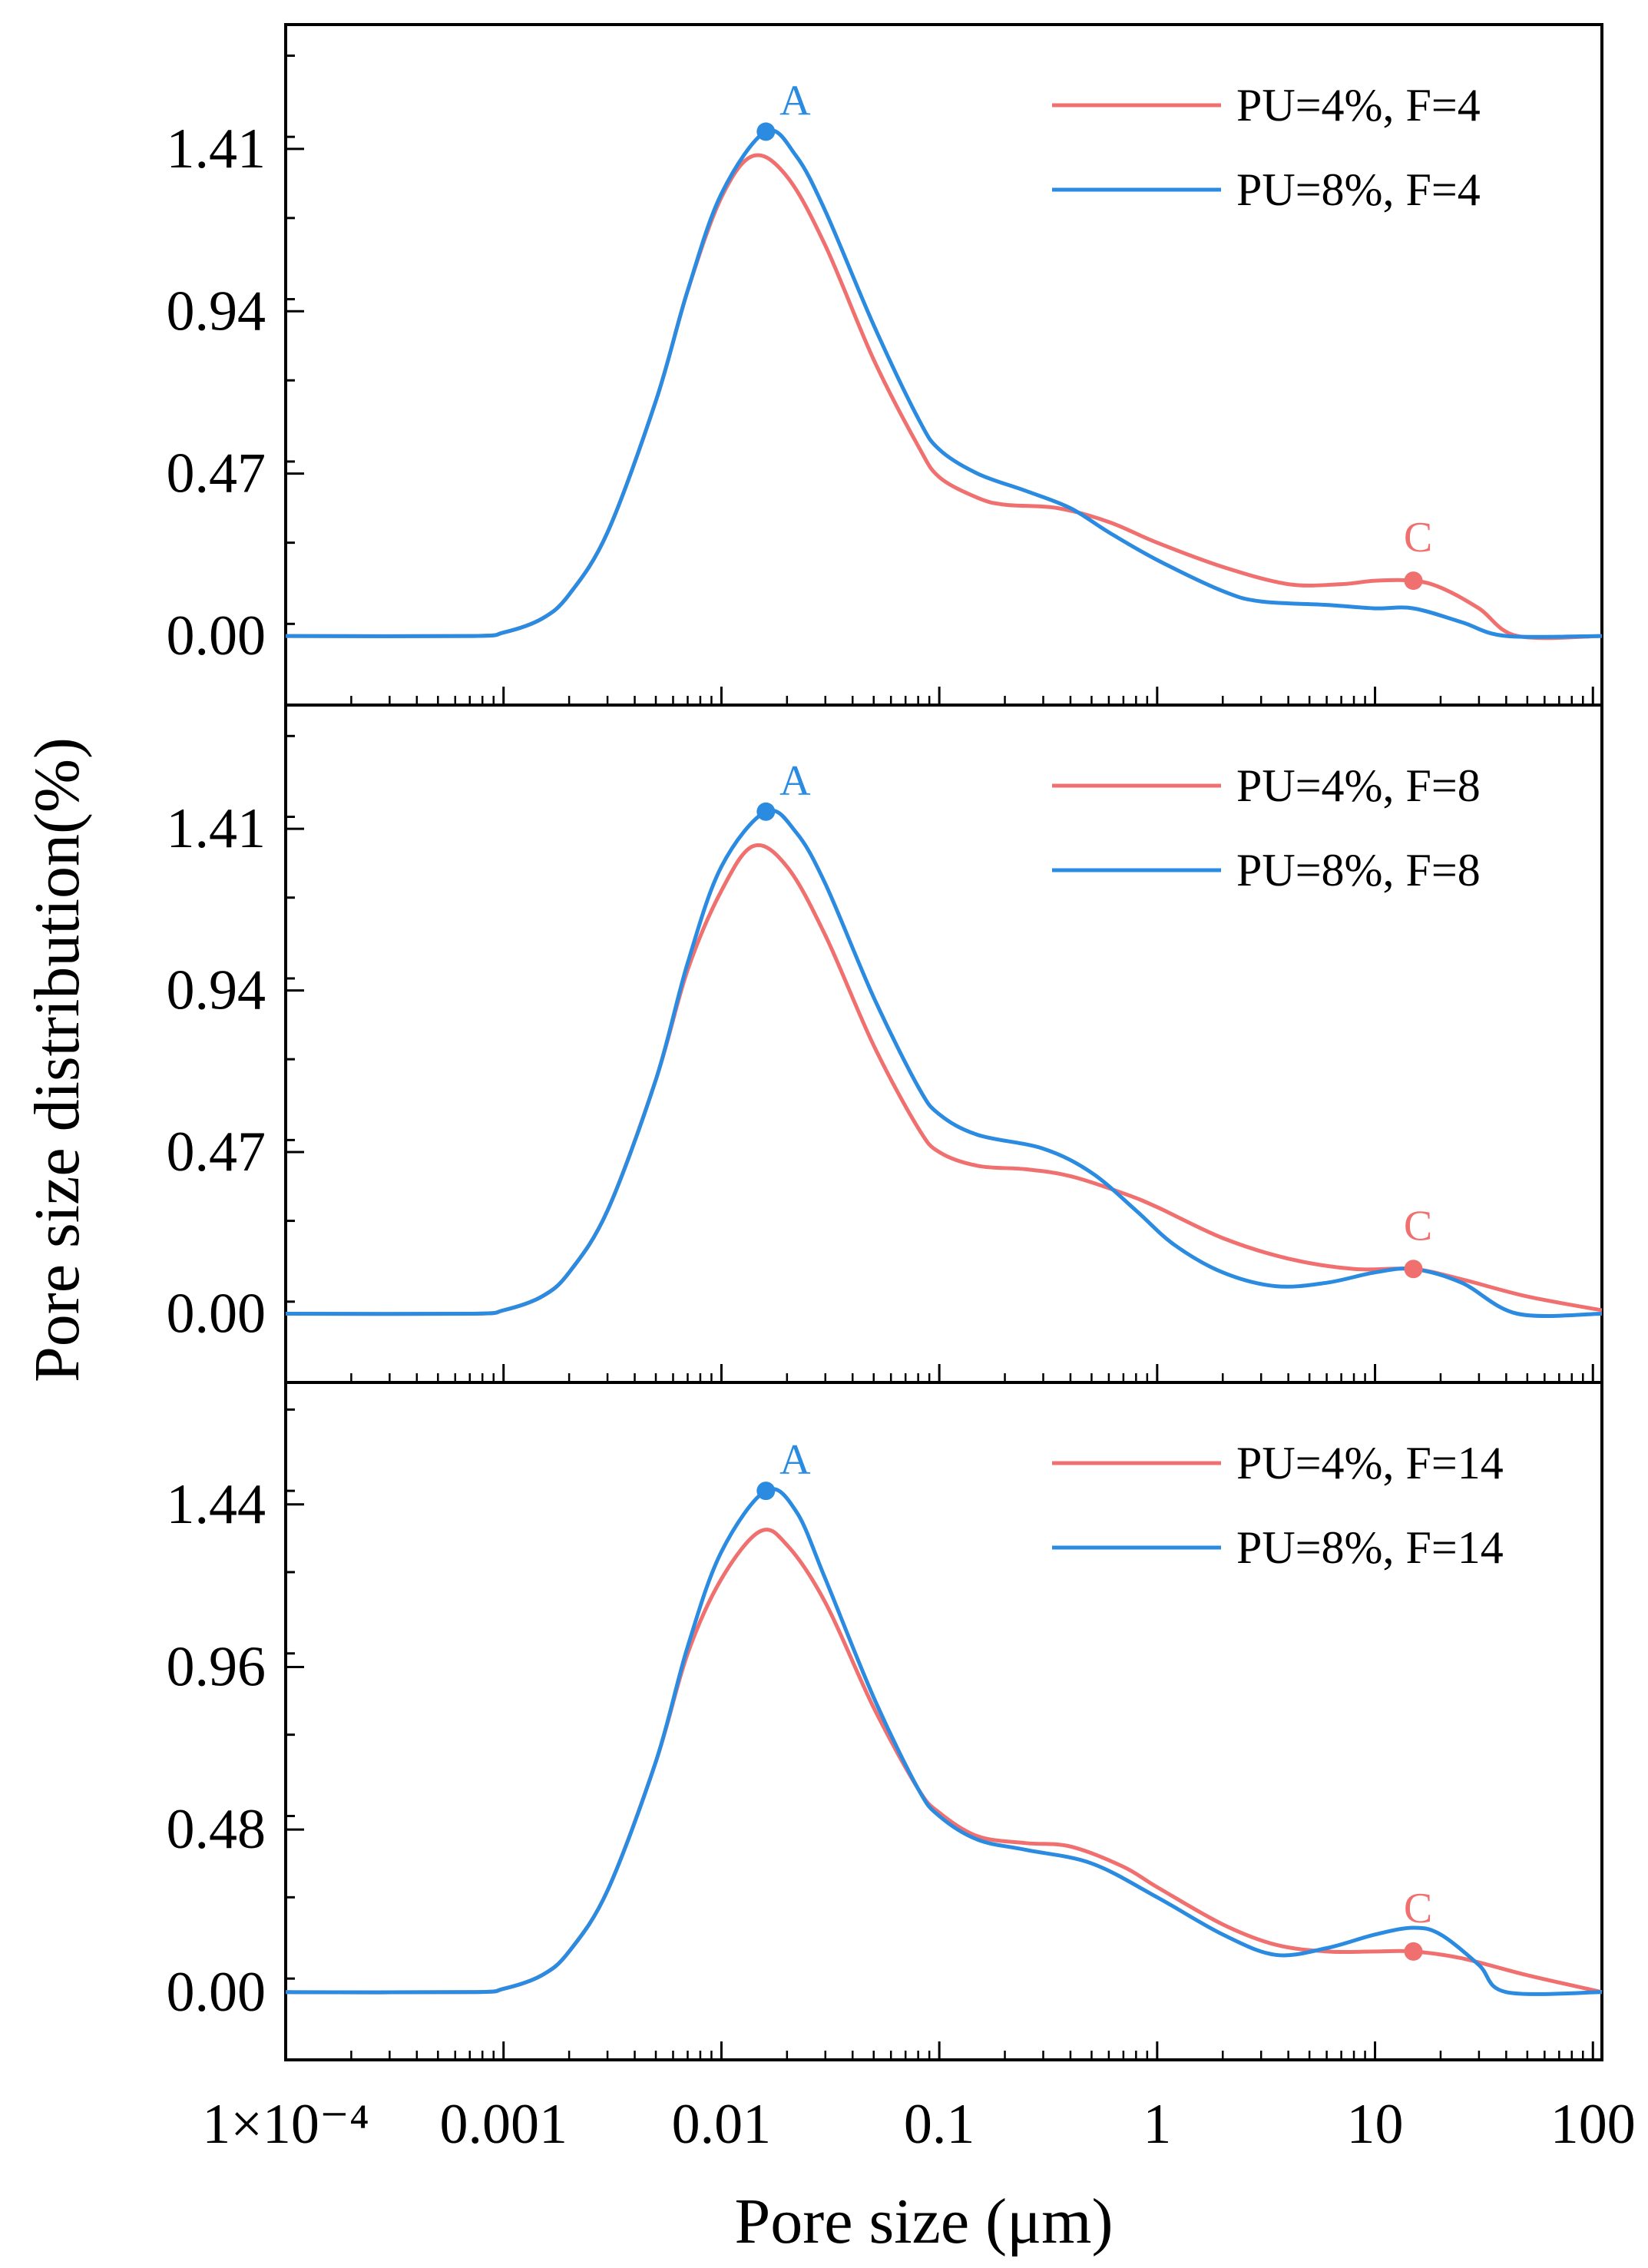 The width and height of the screenshot is (1648, 2268). What do you see at coordinates (216, 1504) in the screenshot?
I see `y-tick-label: 1.44` at bounding box center [216, 1504].